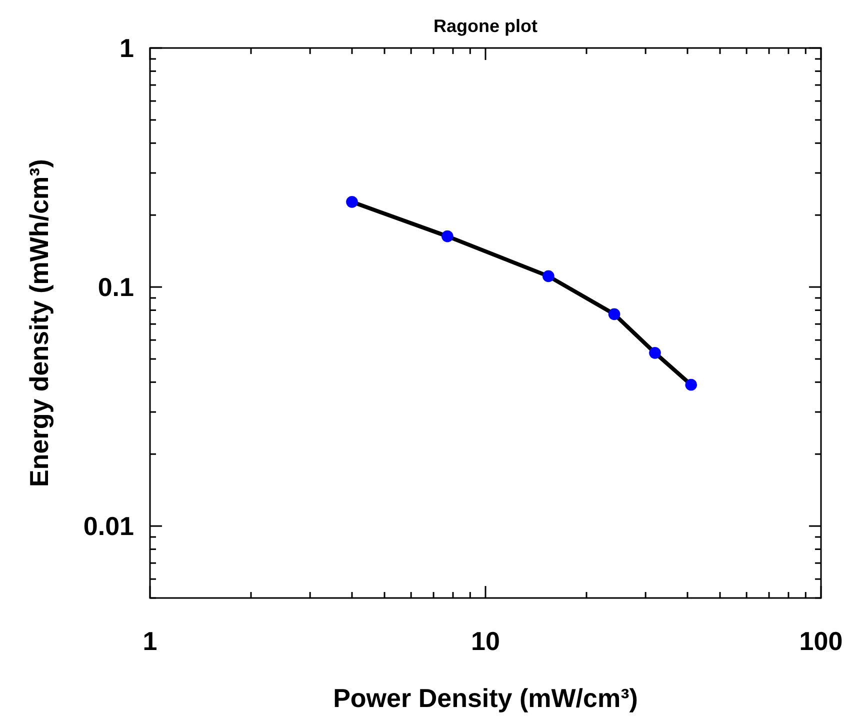 This screenshot has width=854, height=719. What do you see at coordinates (485, 641) in the screenshot?
I see `x-tick-label: 10` at bounding box center [485, 641].